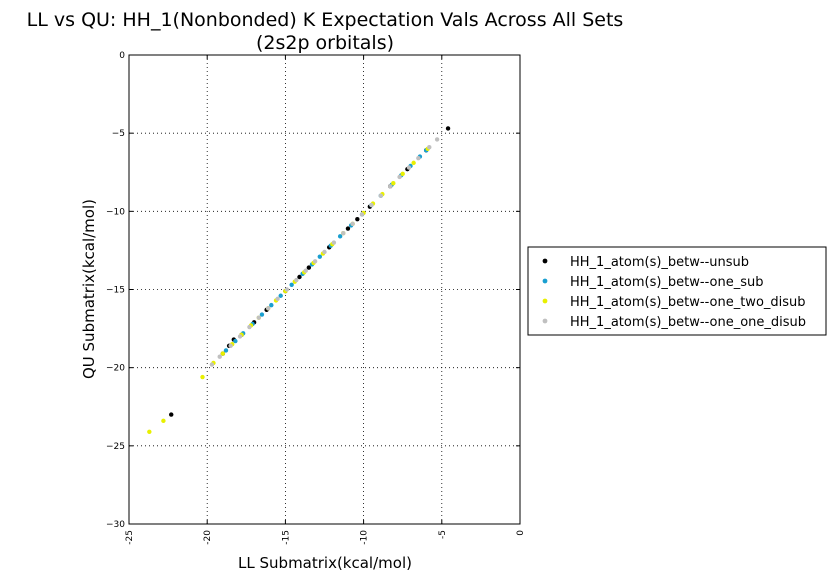 The image size is (836, 581). Describe the element at coordinates (325, 563) in the screenshot. I see `x-axis-label: LL Submatrix(kcal/mol)` at that location.